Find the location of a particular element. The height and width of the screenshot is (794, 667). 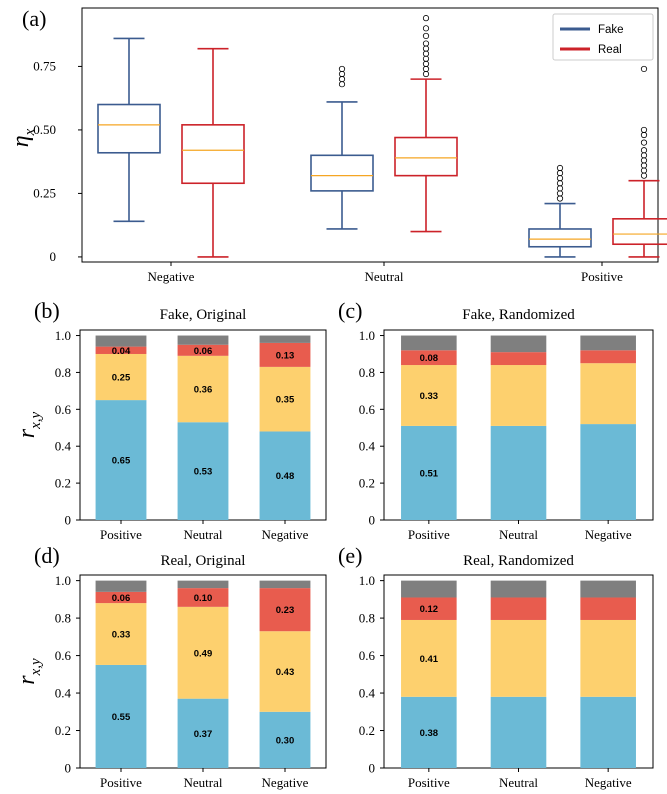

panel-letter-a: (a) is located at coordinates (34, 18).